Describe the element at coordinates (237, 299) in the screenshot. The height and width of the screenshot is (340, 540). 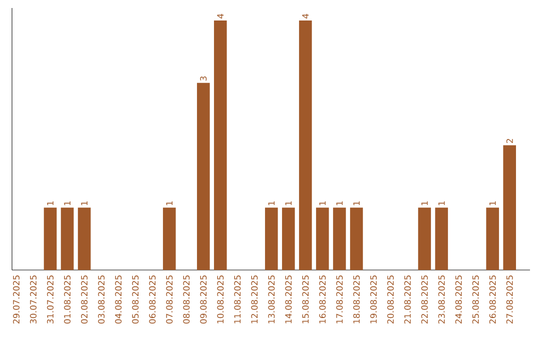
I see `x-tick-label: 11.08.2025` at that location.